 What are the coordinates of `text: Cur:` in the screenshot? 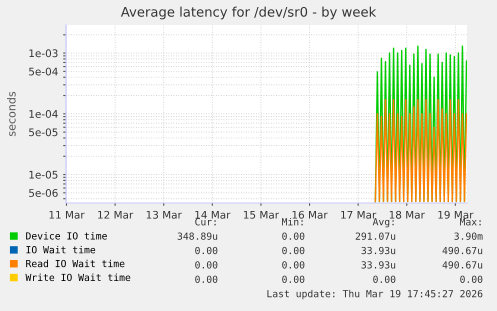 It's located at (205, 222).